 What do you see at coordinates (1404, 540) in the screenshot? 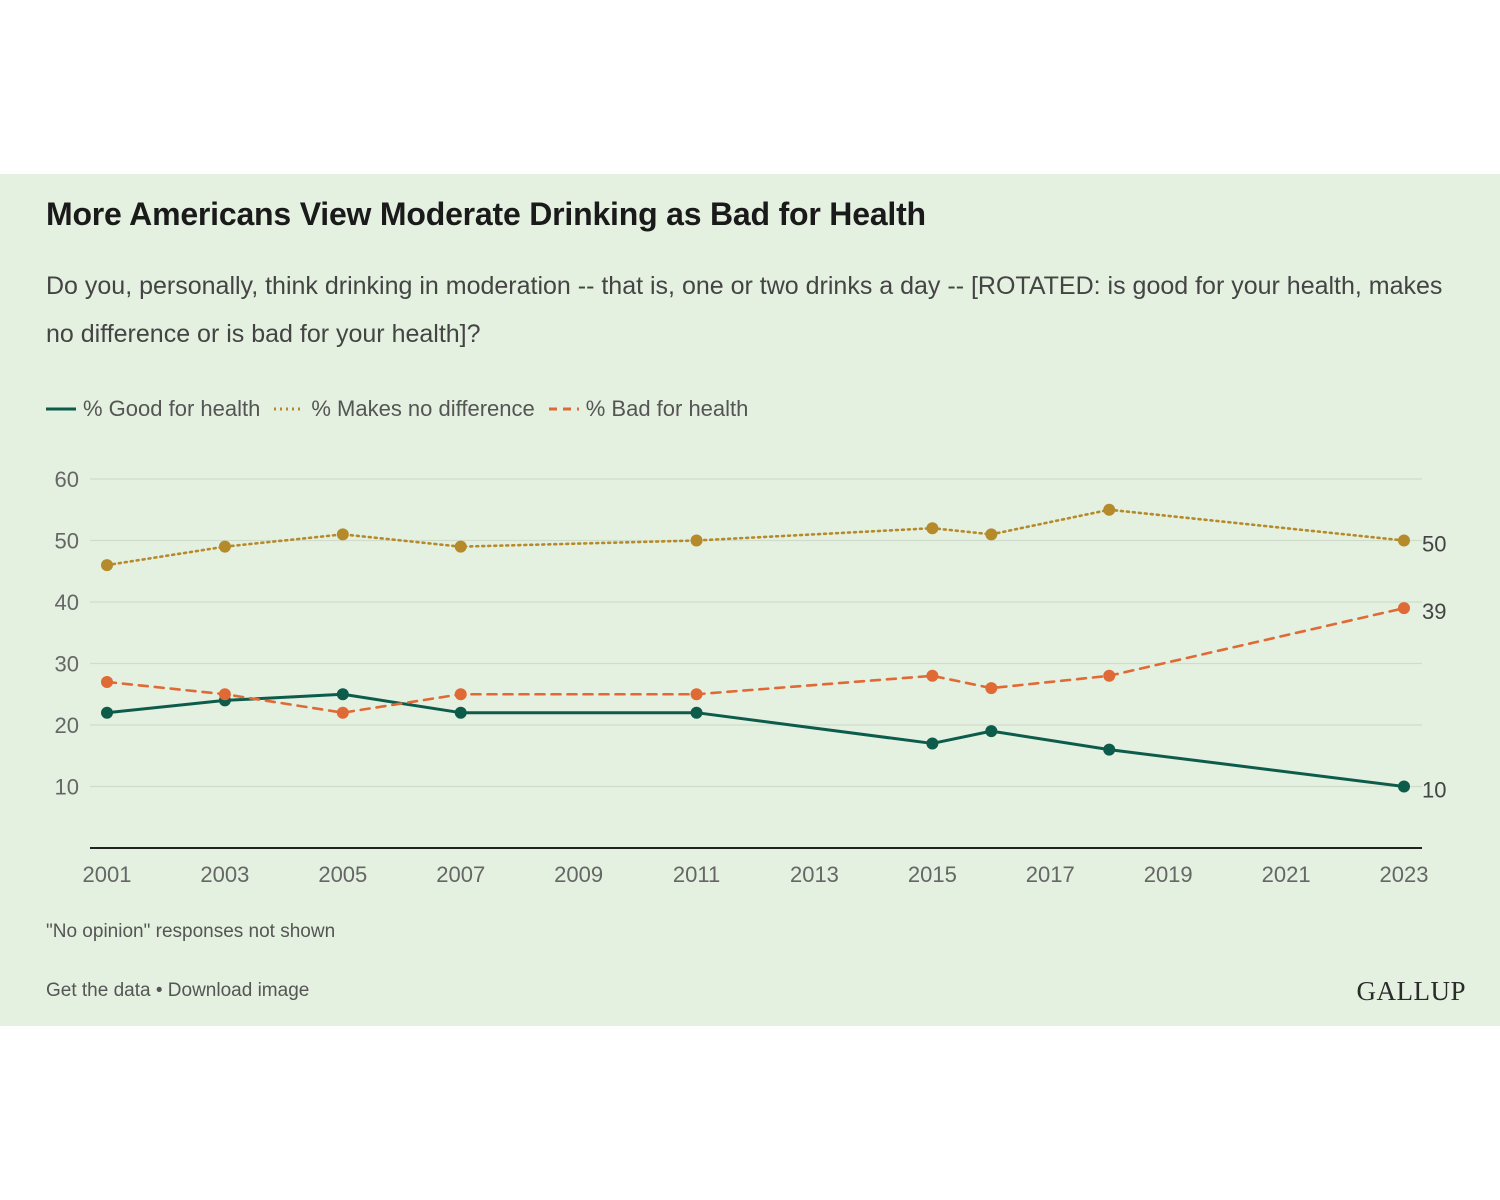
I see `data-point-1-2023` at bounding box center [1404, 540].